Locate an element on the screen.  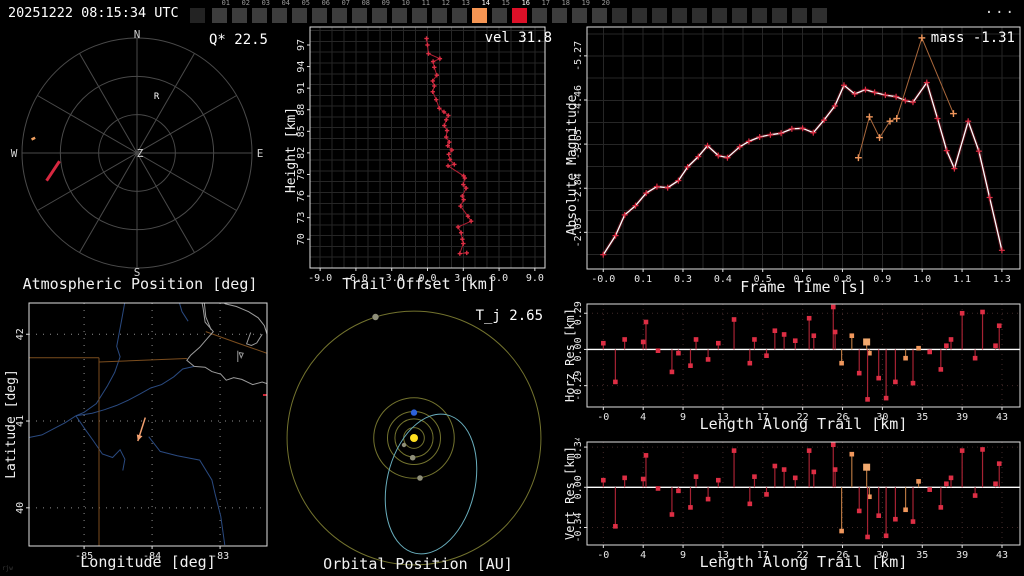
mercury-dot is located at coordinates (404, 445).